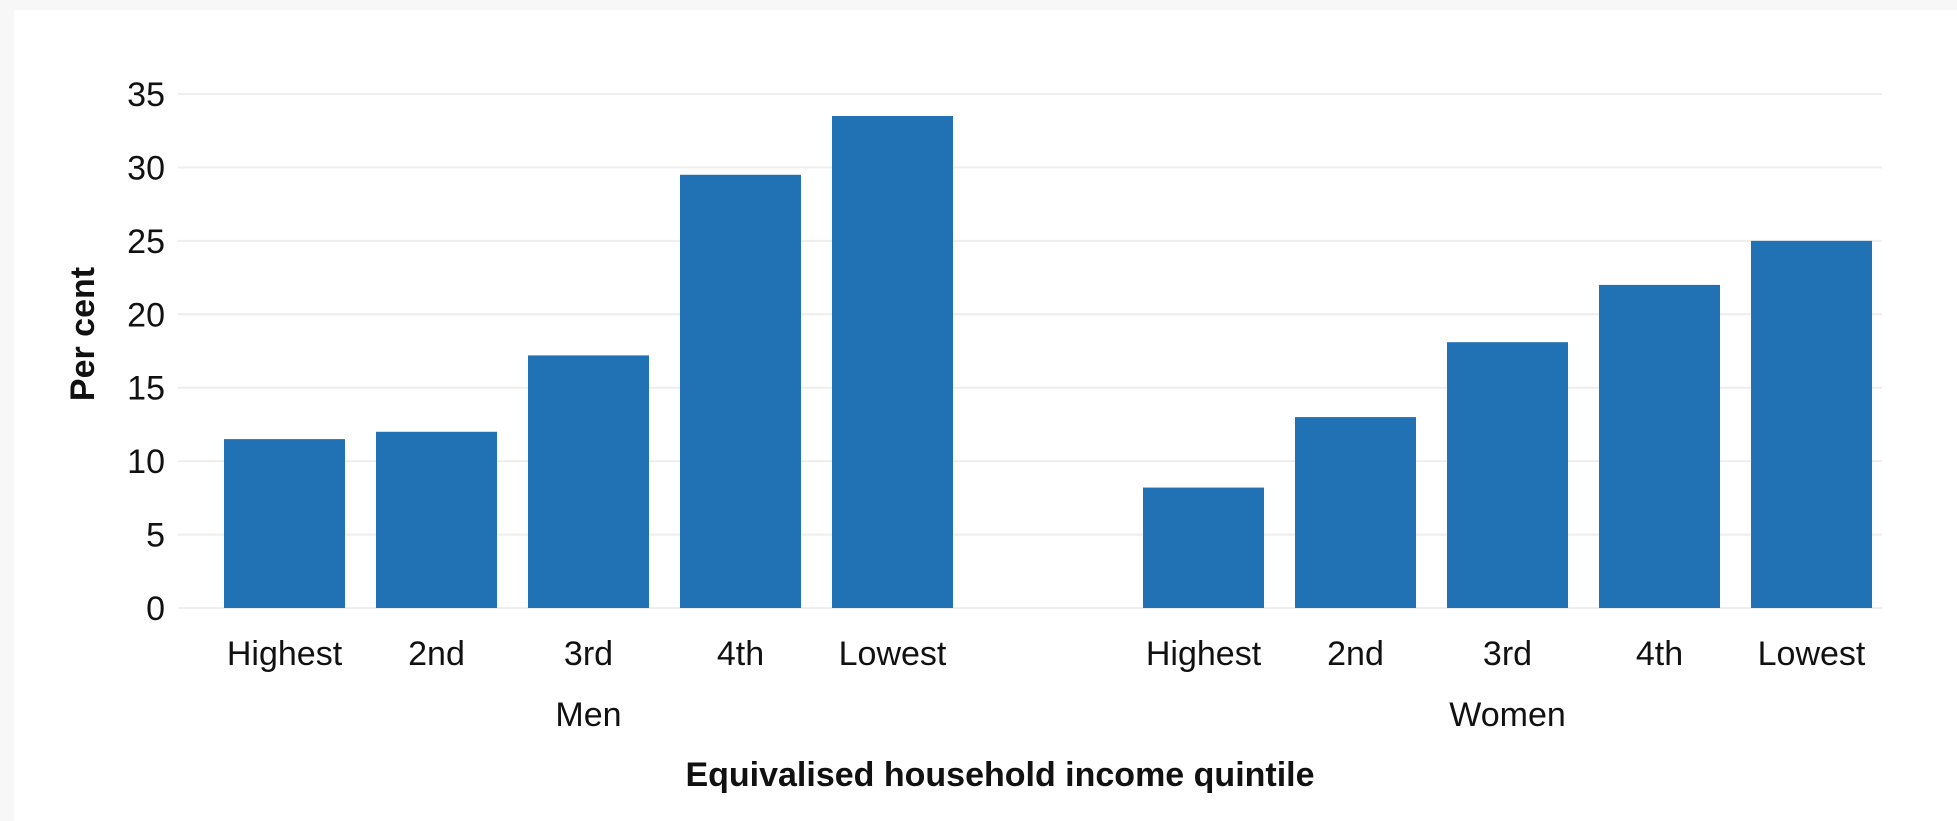 The image size is (1957, 821). What do you see at coordinates (1060, 715) in the screenshot?
I see `group-labels: Men Women` at bounding box center [1060, 715].